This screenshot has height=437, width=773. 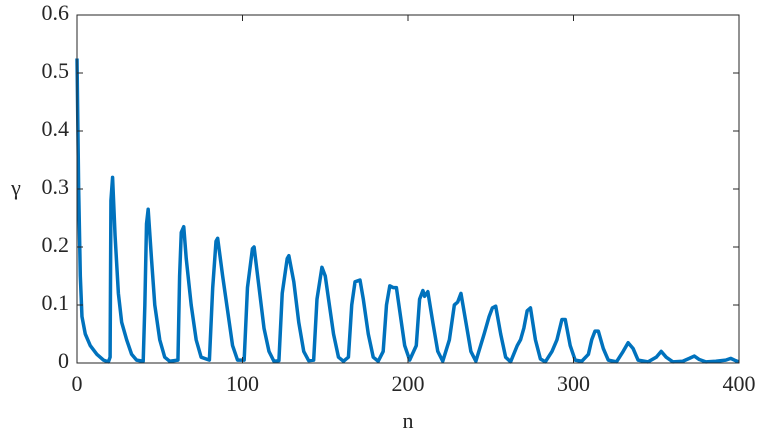 I want to click on x-axis-label: n, so click(x=408, y=420).